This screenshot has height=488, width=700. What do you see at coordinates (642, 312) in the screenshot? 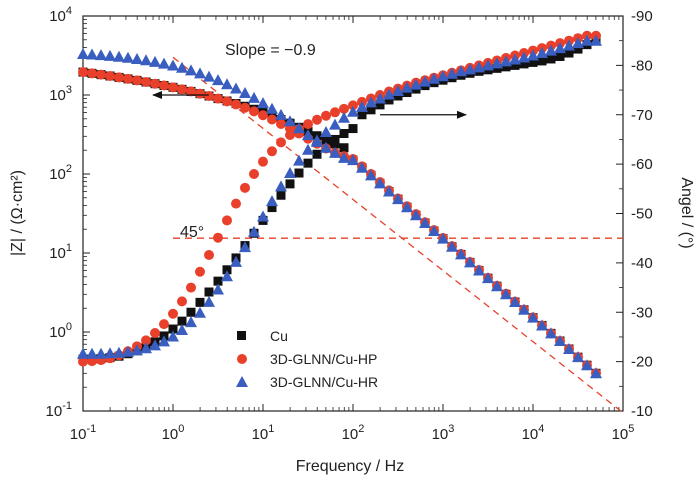
I see `y-right-tick-label: -30` at bounding box center [642, 312].